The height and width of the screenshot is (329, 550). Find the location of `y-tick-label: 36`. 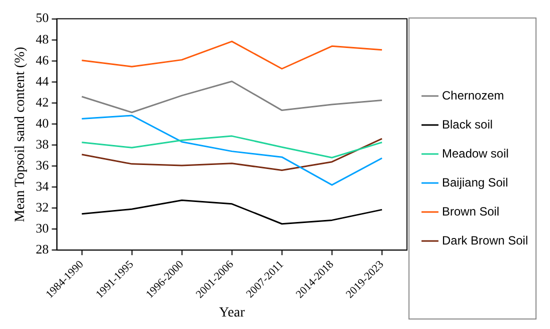

y-tick-label: 36 is located at coordinates (43, 164).